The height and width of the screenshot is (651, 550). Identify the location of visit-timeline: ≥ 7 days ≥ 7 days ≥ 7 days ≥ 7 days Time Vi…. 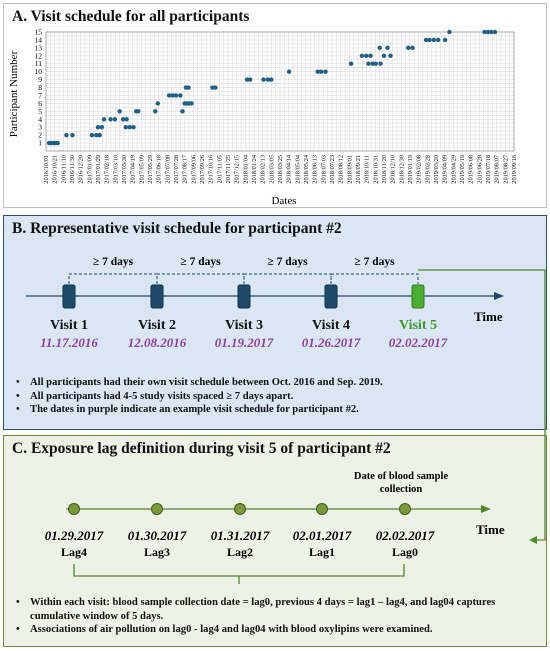
(265, 303).